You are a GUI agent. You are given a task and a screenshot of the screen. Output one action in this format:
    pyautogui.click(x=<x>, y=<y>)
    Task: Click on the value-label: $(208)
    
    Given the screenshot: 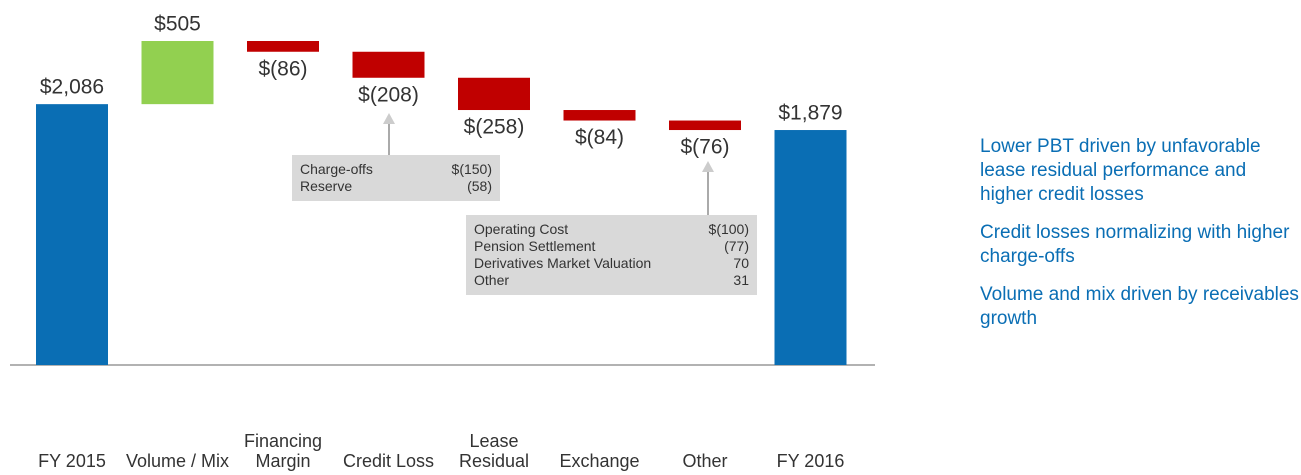 What is the action you would take?
    pyautogui.click(x=388, y=94)
    